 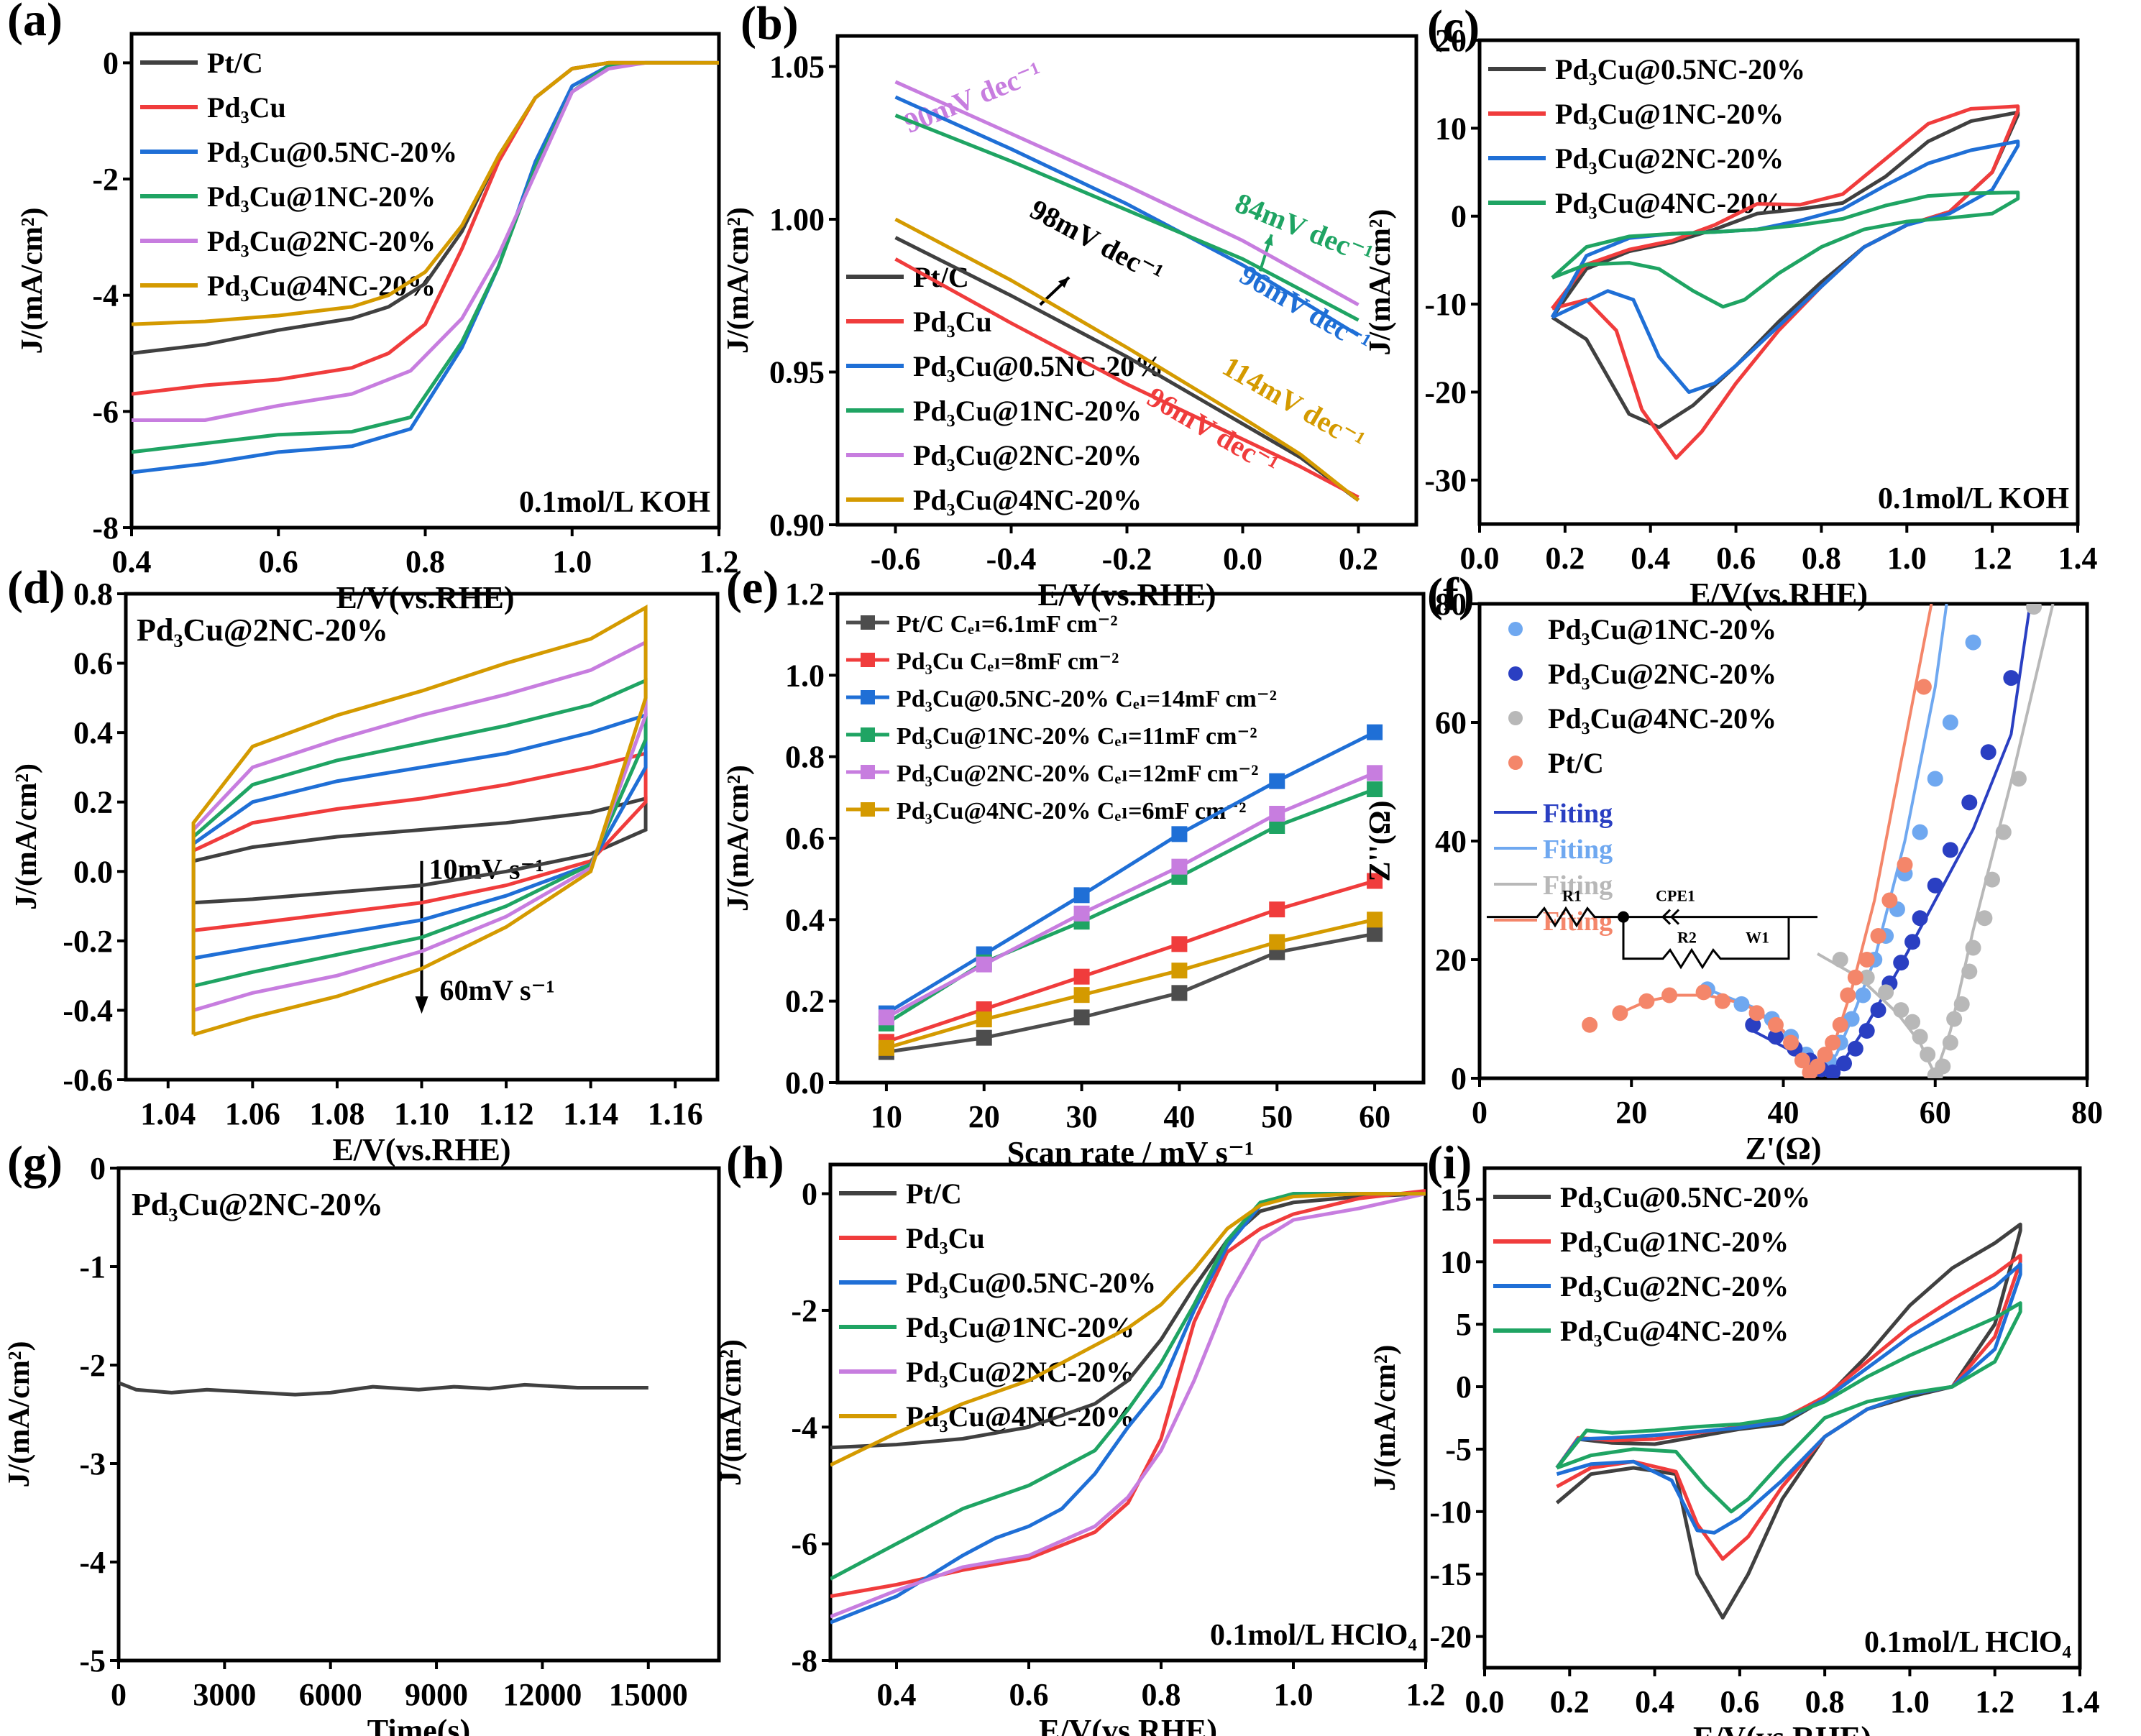 What do you see at coordinates (93, 594) in the screenshot?
I see `y-tick-label: 0.8` at bounding box center [93, 594].